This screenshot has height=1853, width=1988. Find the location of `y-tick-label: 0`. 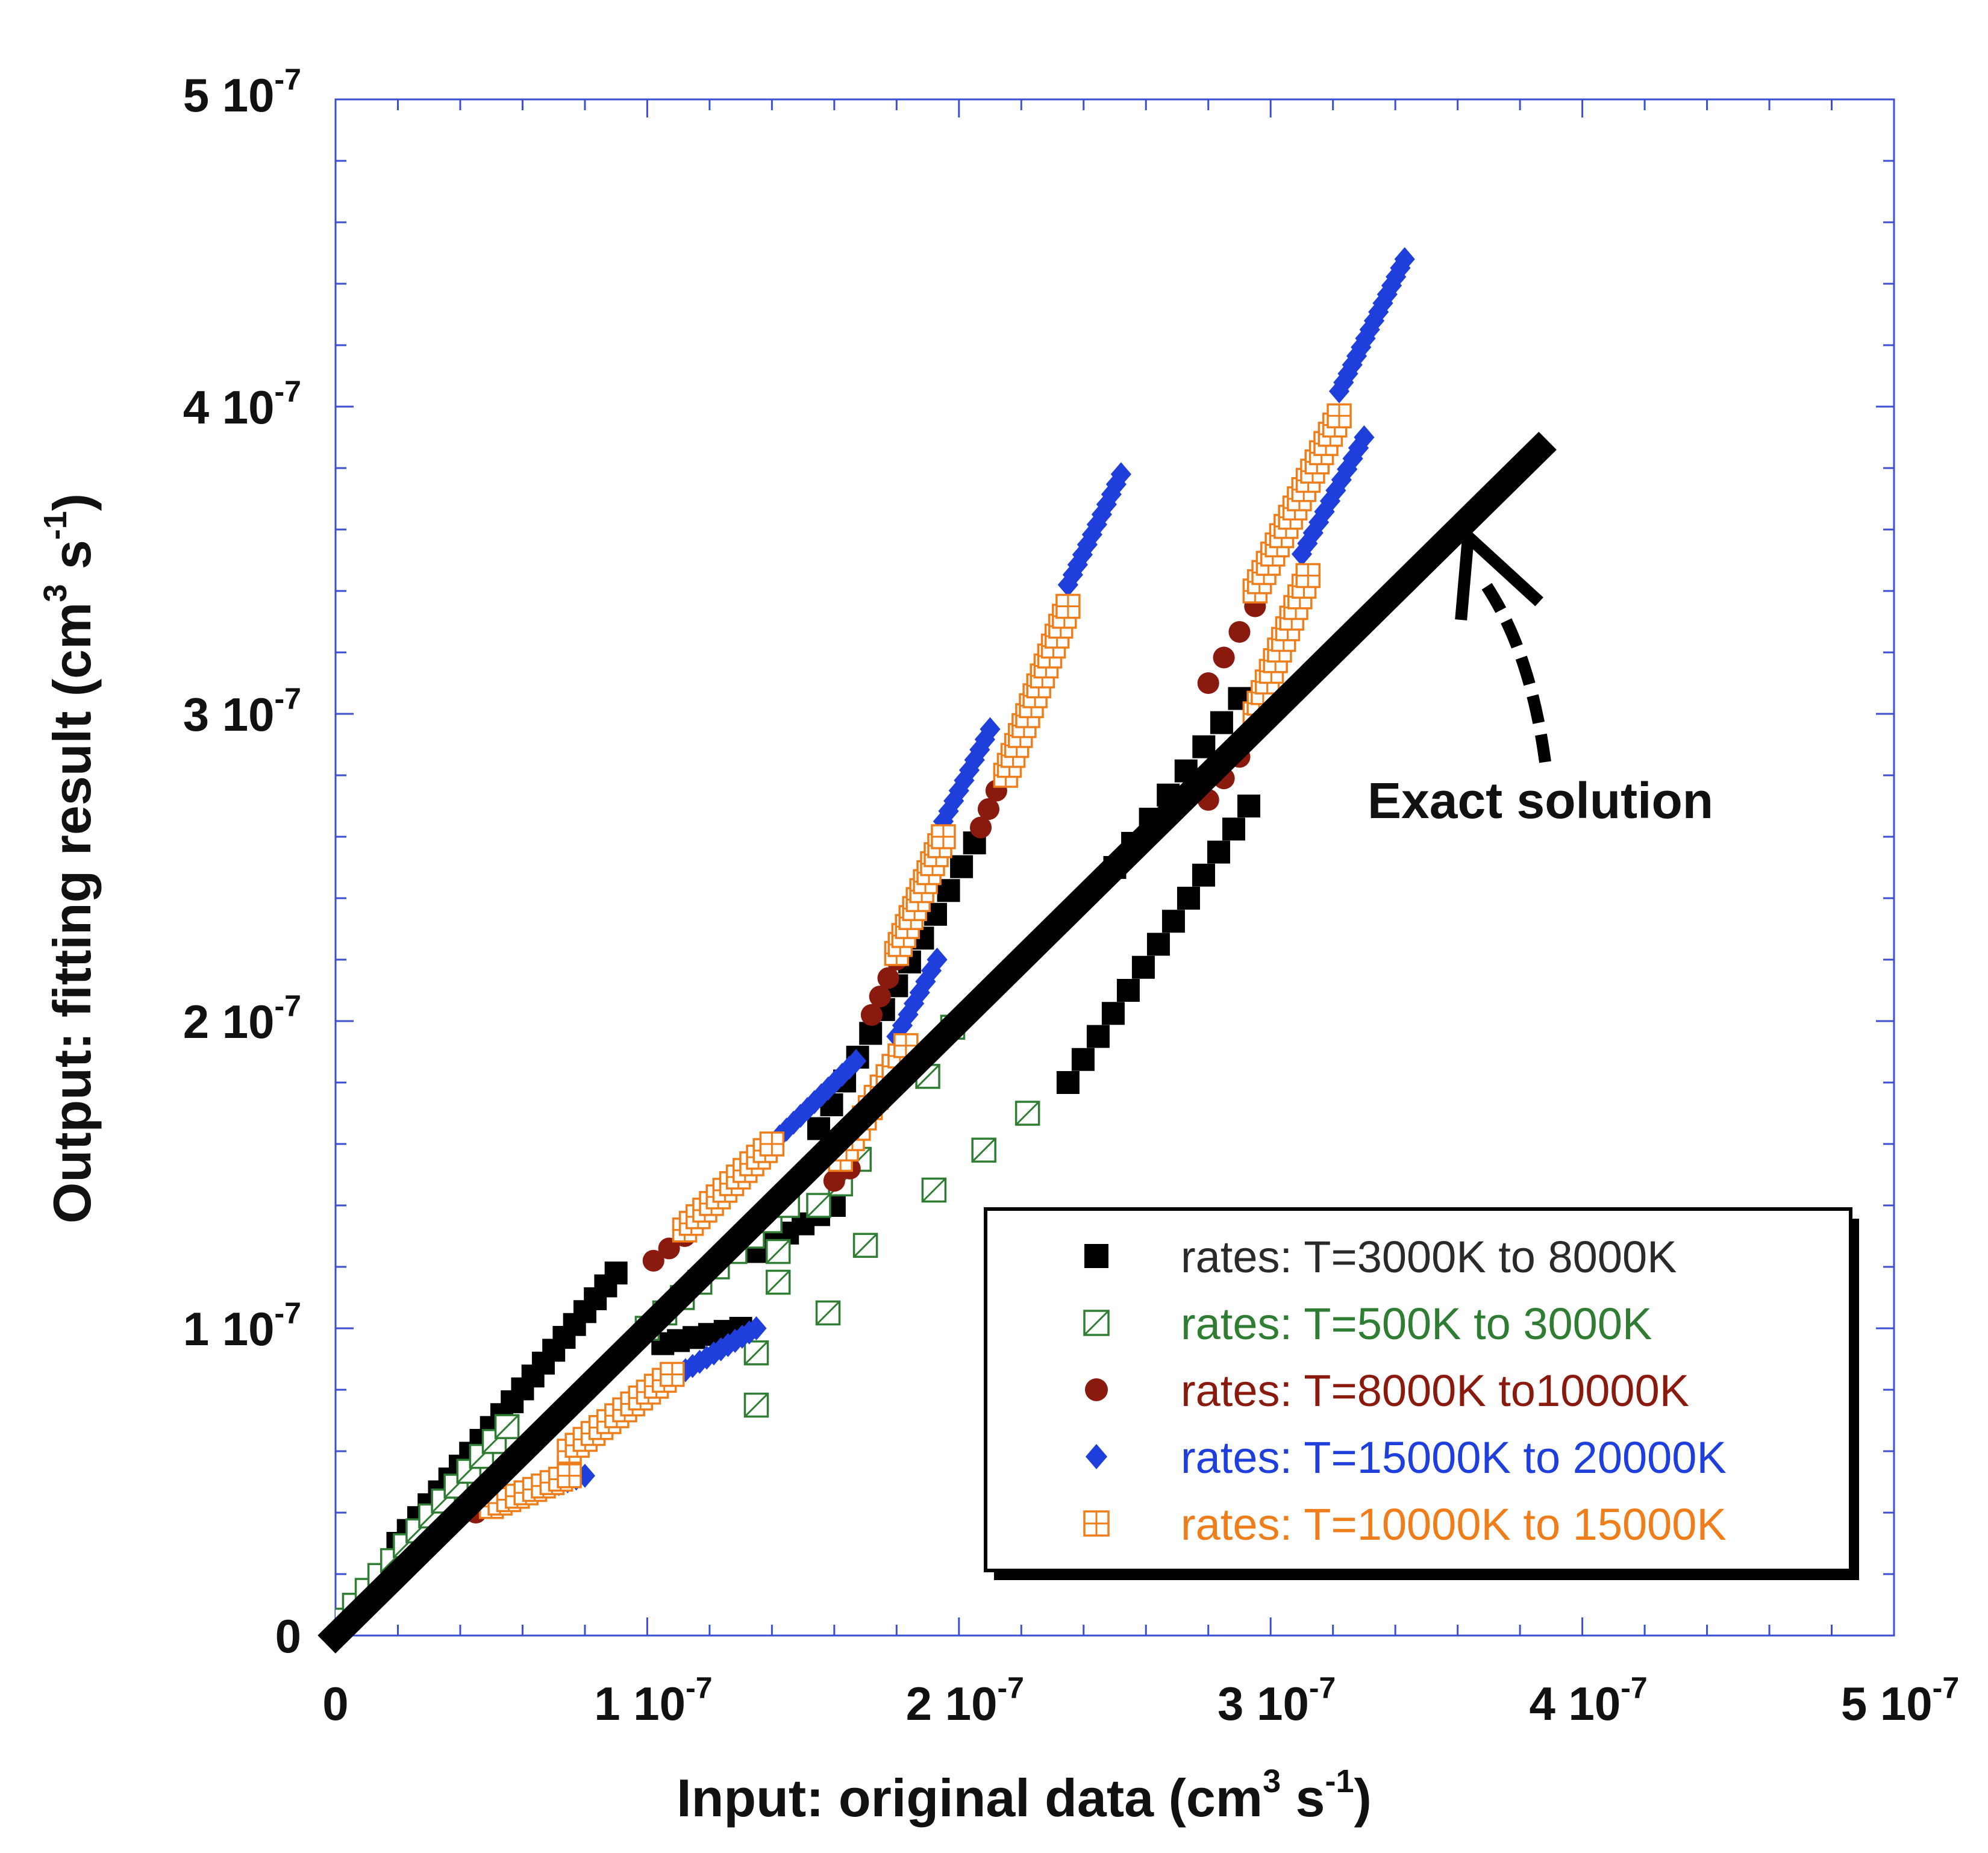

y-tick-label: 0 is located at coordinates (288, 1636).